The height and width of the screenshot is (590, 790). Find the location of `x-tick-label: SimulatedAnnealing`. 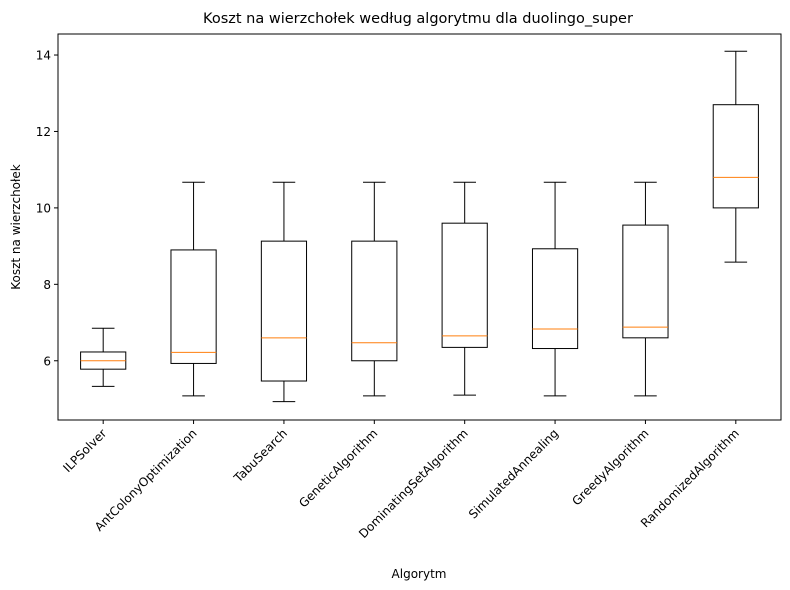

x-tick-label: SimulatedAnnealing is located at coordinates (513, 473).